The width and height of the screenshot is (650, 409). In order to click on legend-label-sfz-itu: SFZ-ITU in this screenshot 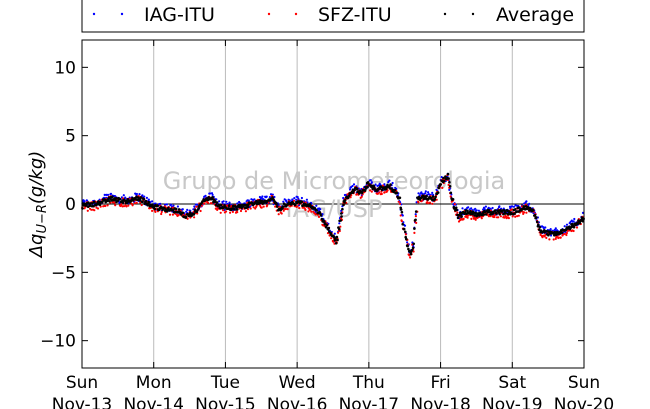, I will do `click(355, 15)`.